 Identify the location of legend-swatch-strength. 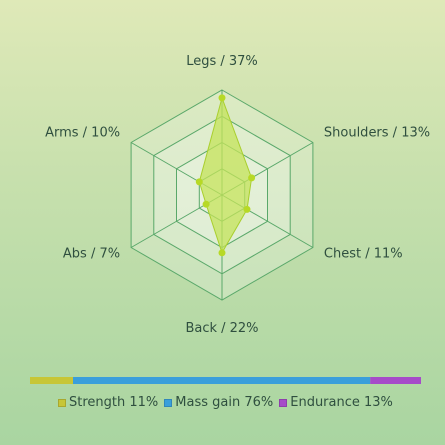
(62, 402).